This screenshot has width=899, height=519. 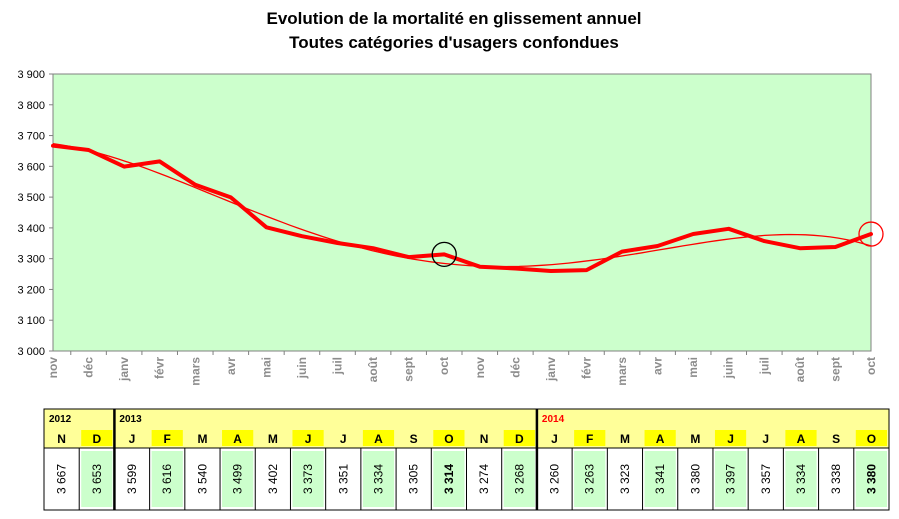 I want to click on x-tick-label: juin, so click(x=302, y=368).